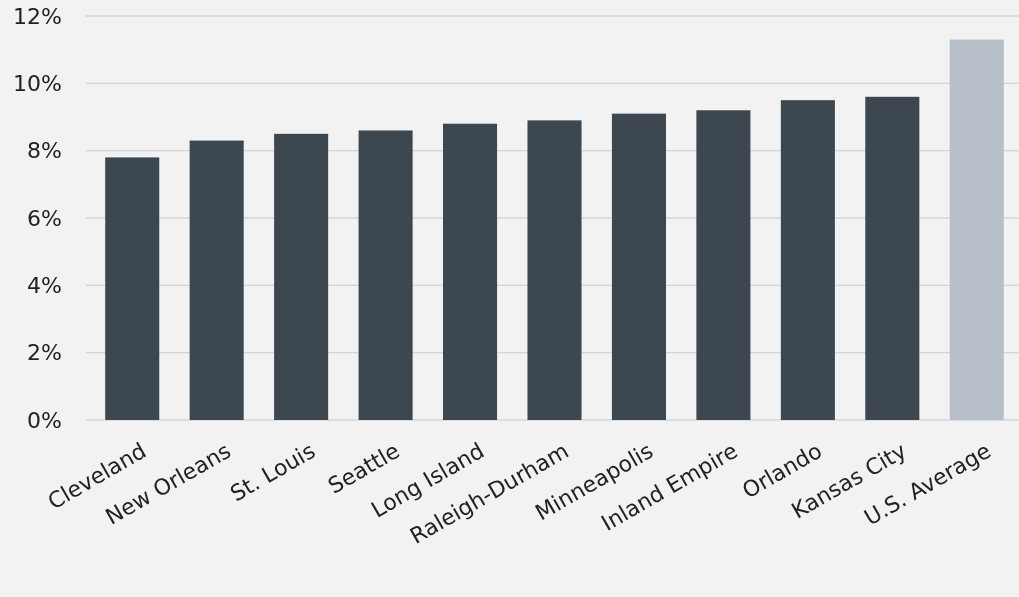  I want to click on y-tick-label: 8%, so click(44, 151).